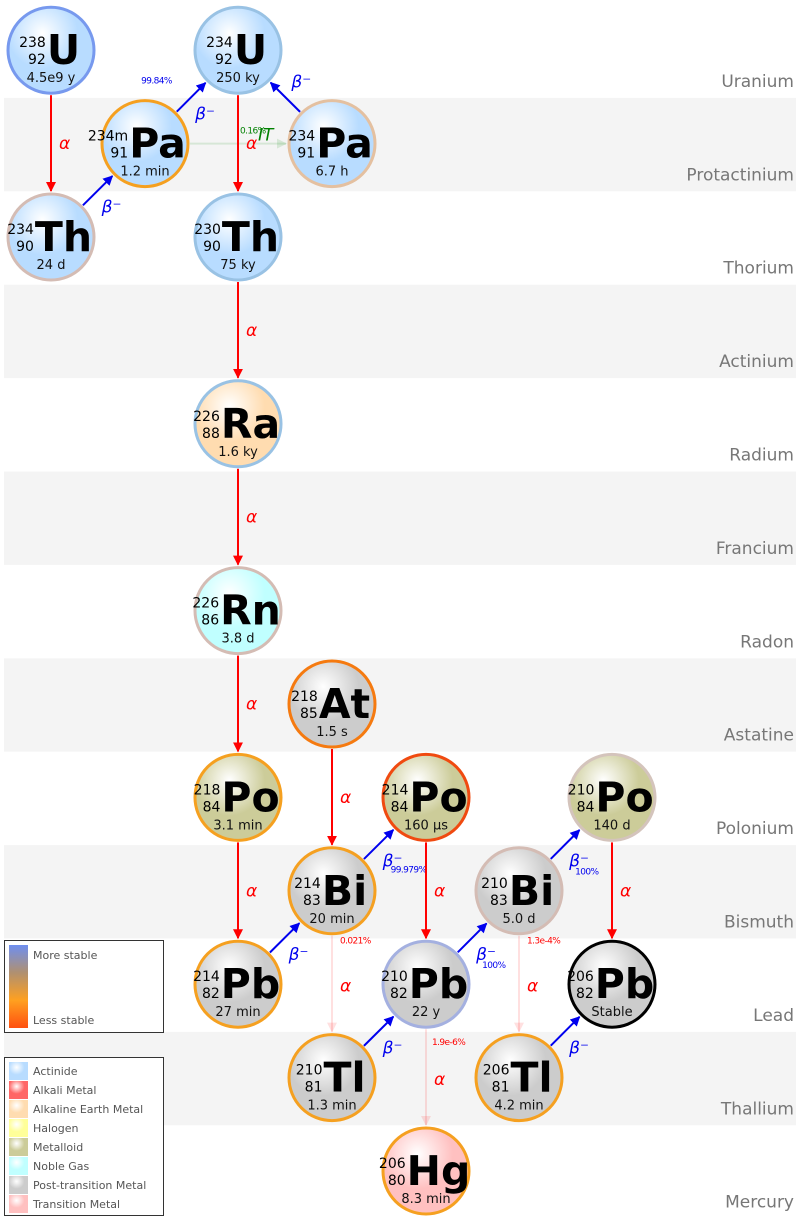  I want to click on mass-number: 230, so click(207, 230).